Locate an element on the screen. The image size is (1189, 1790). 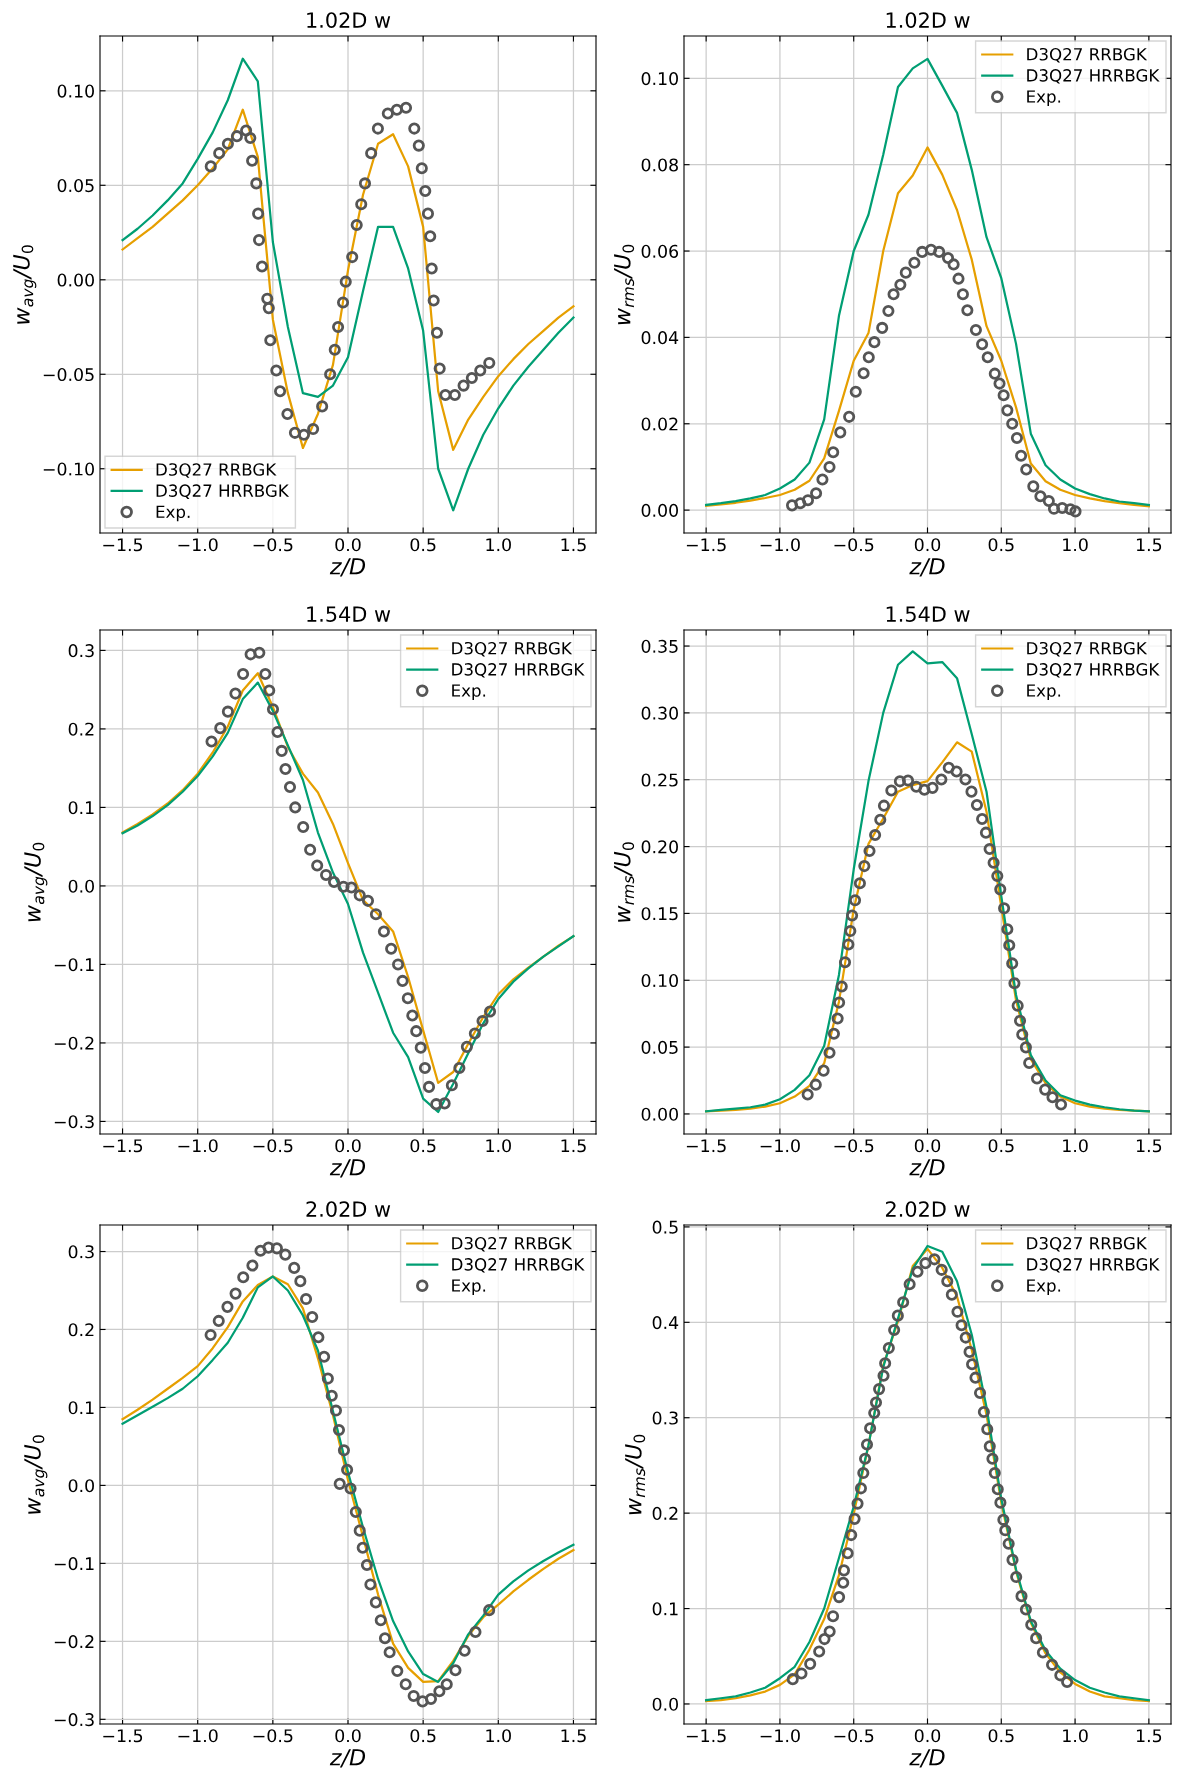
y-tick-label: 0.25 is located at coordinates (659, 780).